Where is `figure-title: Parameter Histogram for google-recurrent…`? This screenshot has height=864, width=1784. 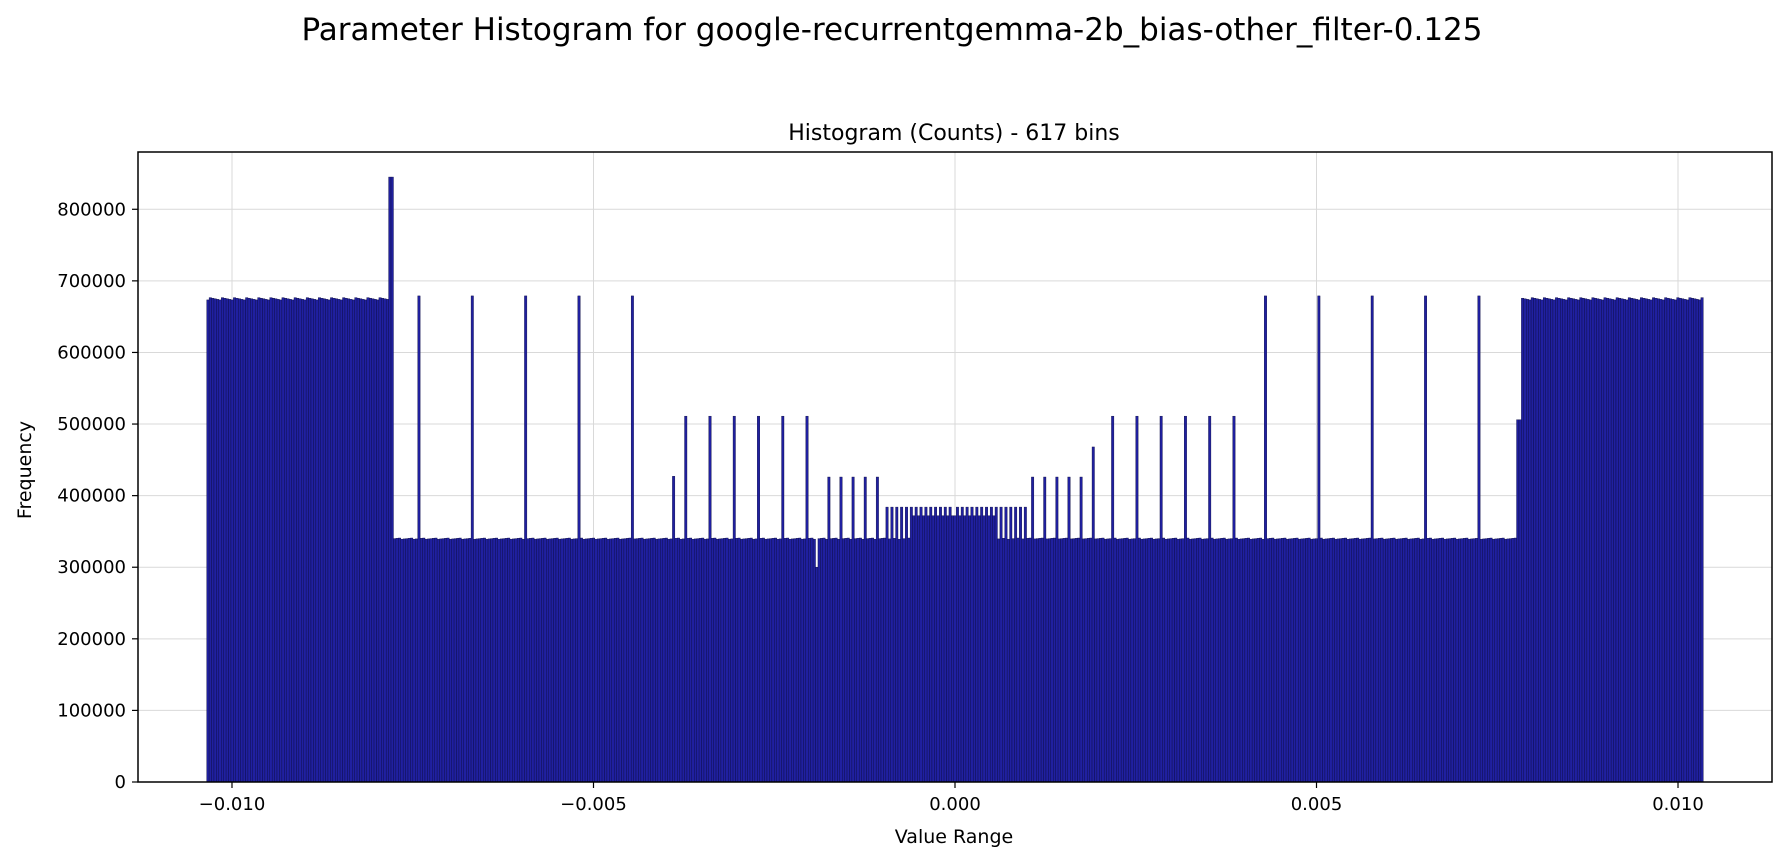 figure-title: Parameter Histogram for google-recurrent… is located at coordinates (892, 30).